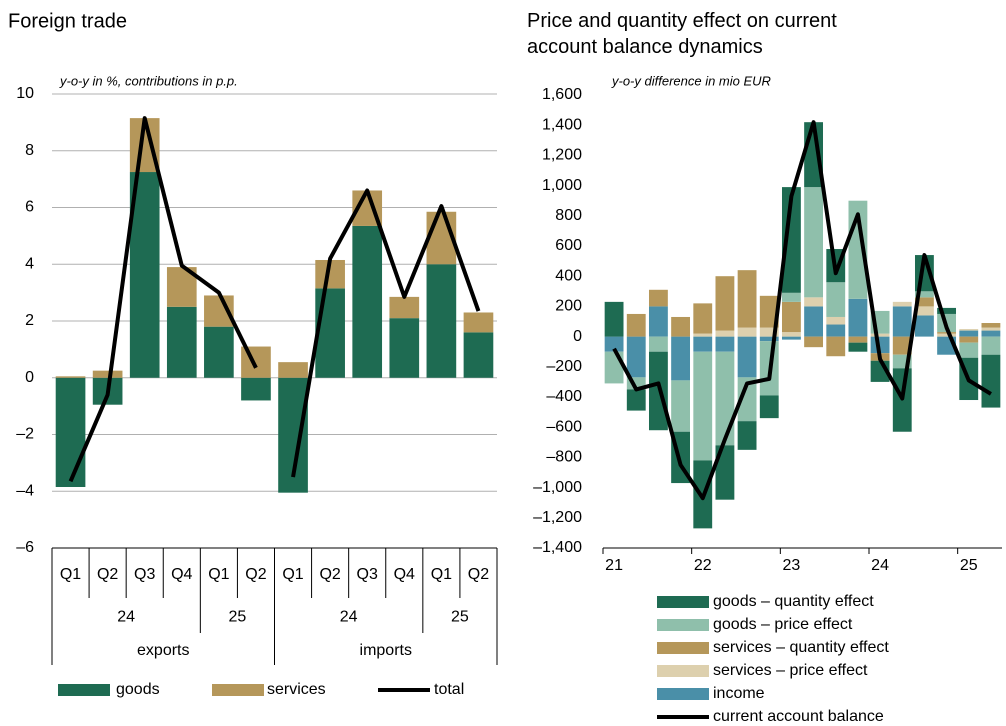  What do you see at coordinates (691, 80) in the screenshot?
I see `chart-subtitle: y-o-y difference in mio EUR` at bounding box center [691, 80].